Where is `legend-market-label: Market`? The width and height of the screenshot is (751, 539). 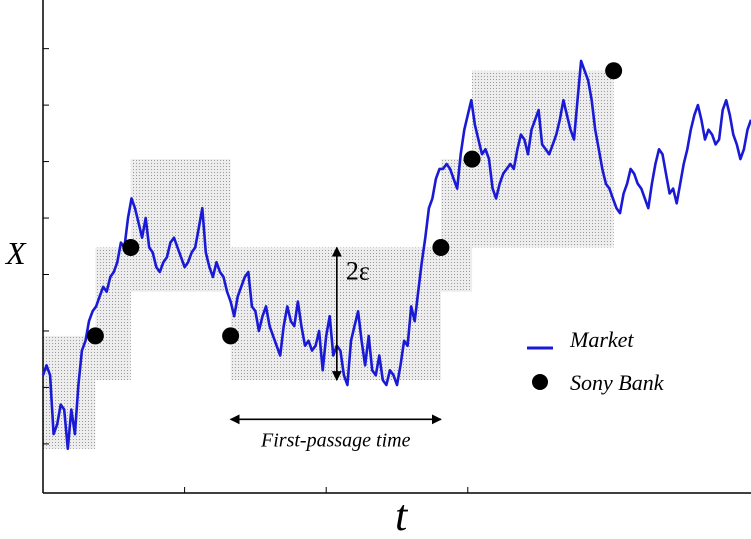
legend-market-label: Market is located at coordinates (601, 339).